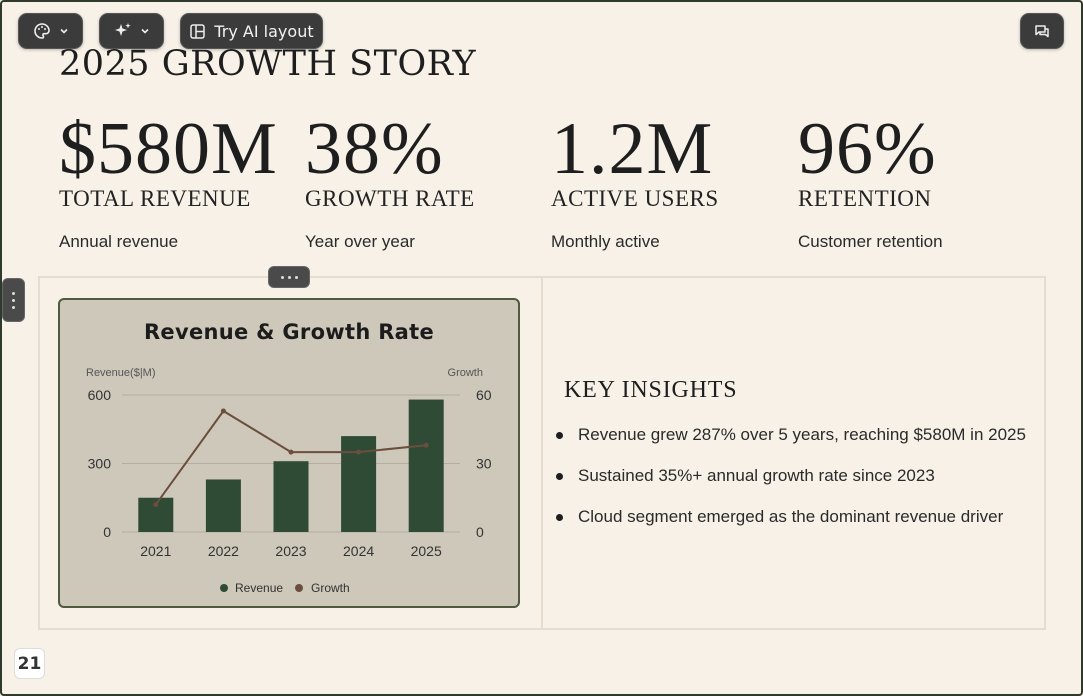  Describe the element at coordinates (390, 198) in the screenshot. I see `stat-label: GROWTH RATE` at that location.